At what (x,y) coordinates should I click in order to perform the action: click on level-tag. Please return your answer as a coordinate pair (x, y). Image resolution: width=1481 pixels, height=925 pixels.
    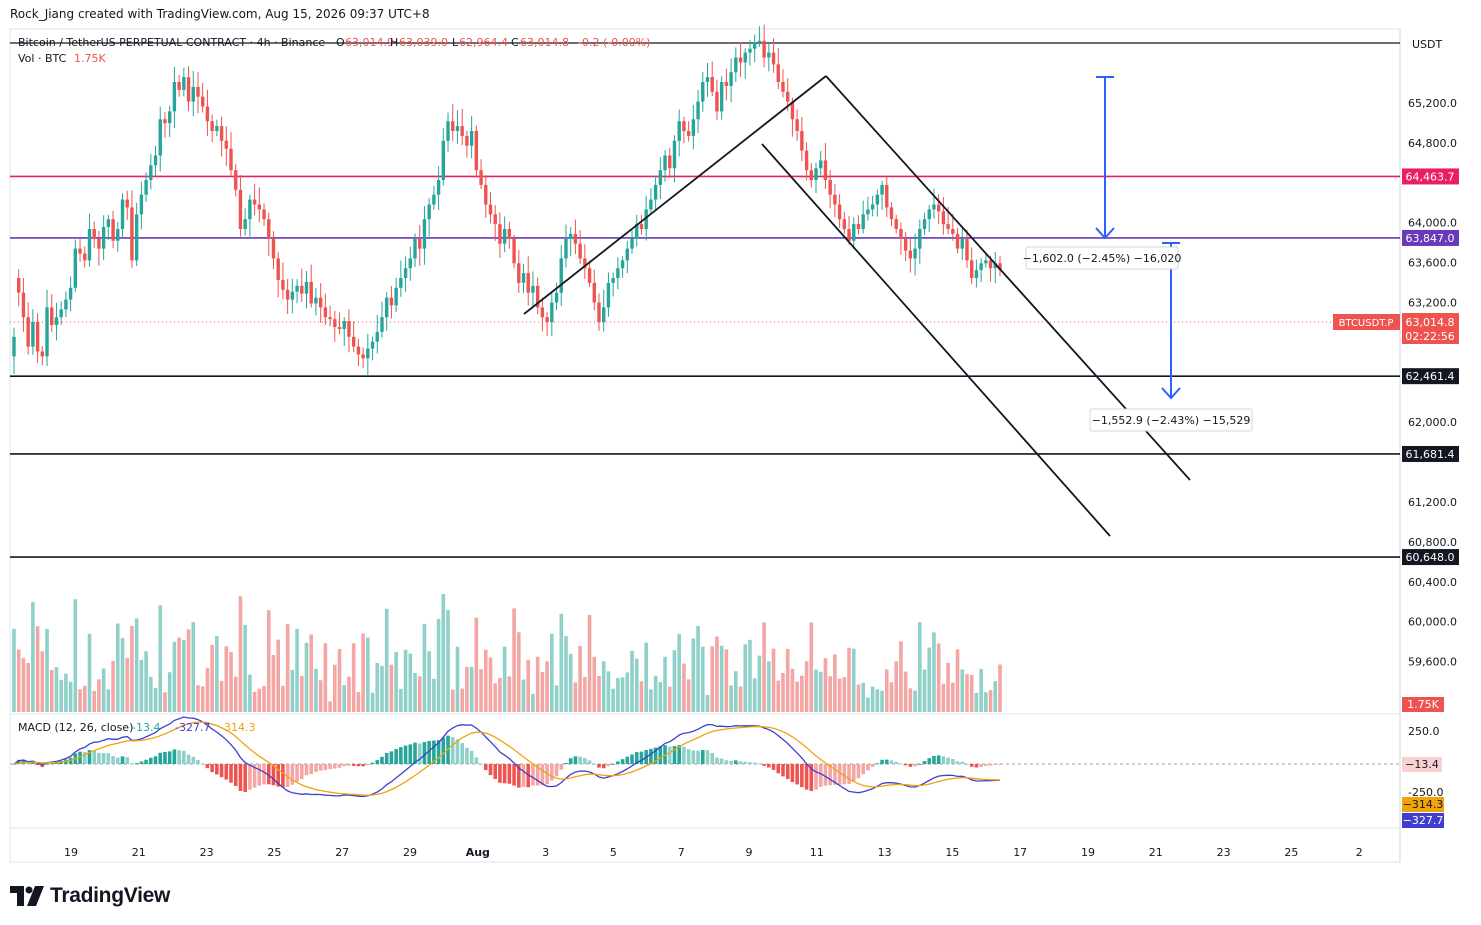
    Looking at the image, I should click on (1430, 557).